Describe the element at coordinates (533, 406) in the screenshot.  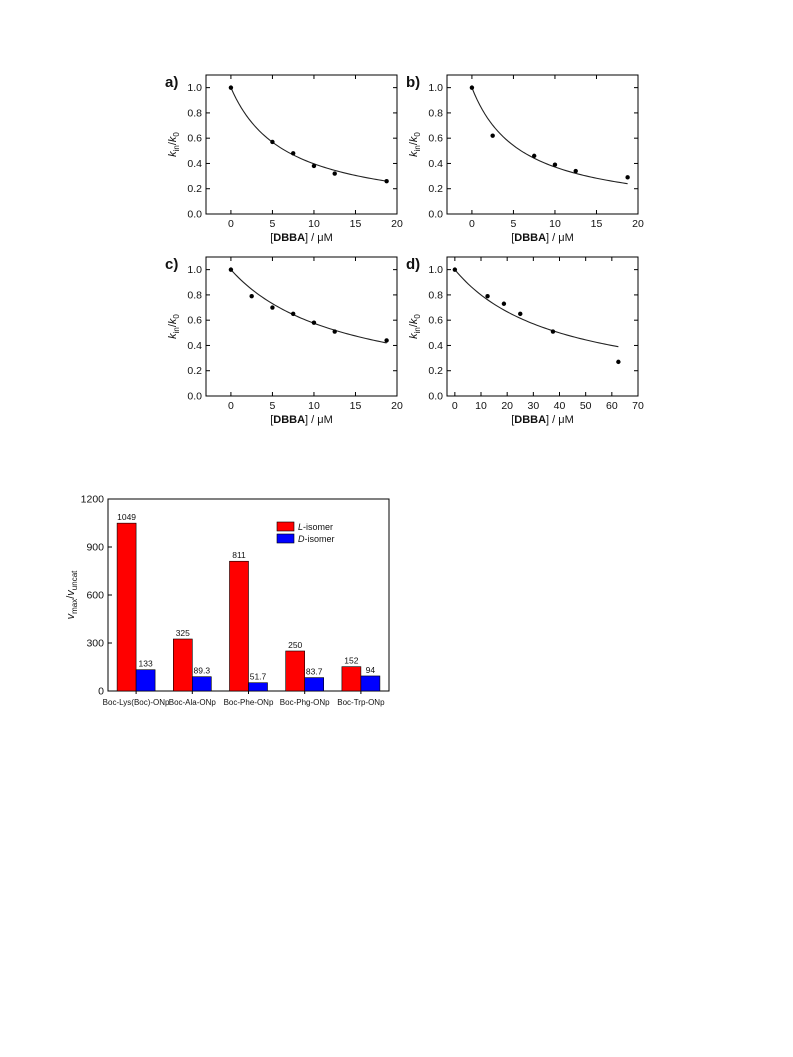
I see `x-tick-label: 30` at that location.